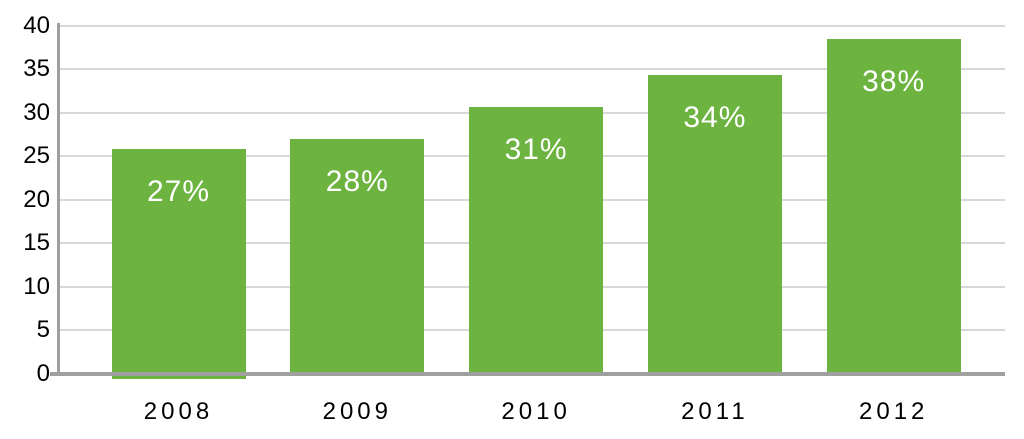  Describe the element at coordinates (527, 374) in the screenshot. I see `x-axis-line` at that location.